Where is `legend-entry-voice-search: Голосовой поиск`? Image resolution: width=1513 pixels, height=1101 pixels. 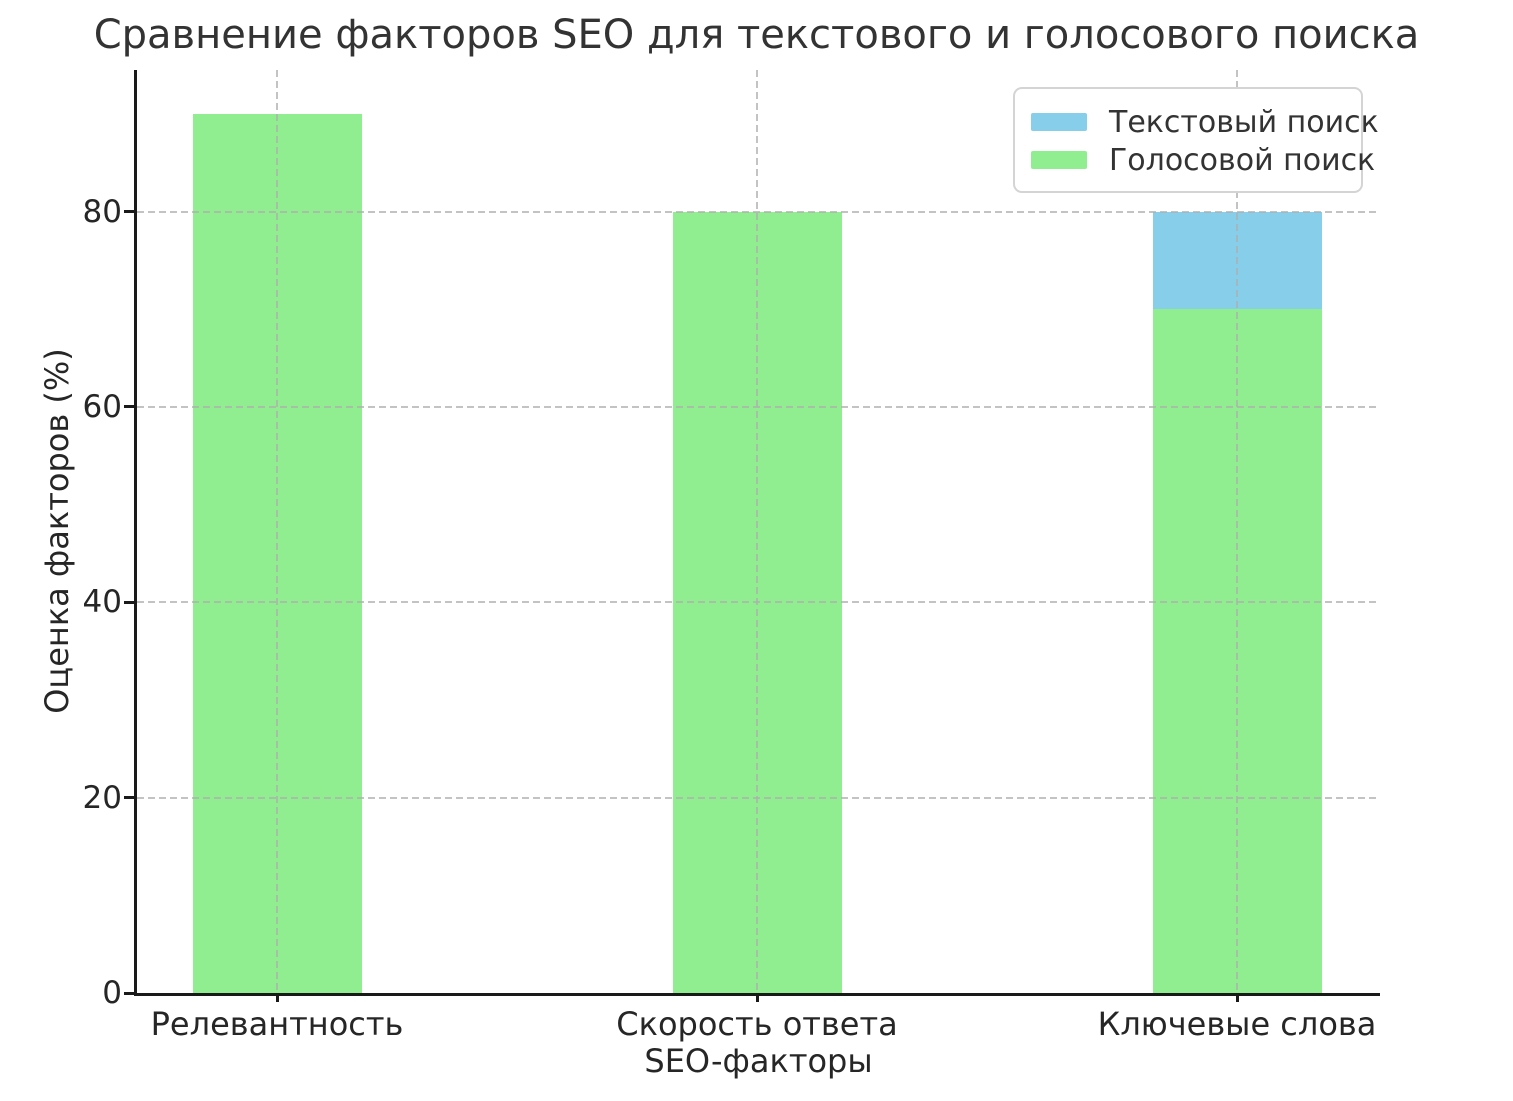 legend-entry-voice-search: Голосовой поиск is located at coordinates (1203, 160).